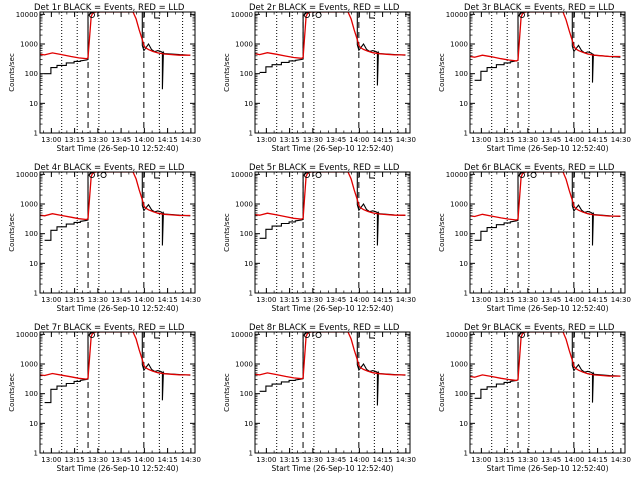 This screenshot has width=640, height=480. Describe the element at coordinates (539, 8) in the screenshot. I see `chart-title: Det 3r BLACK = Events, RED = LLD` at that location.